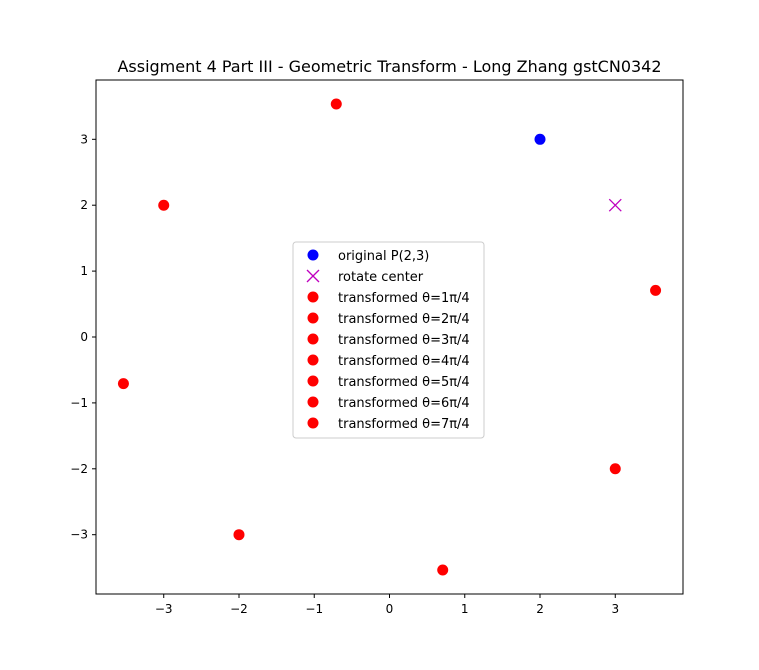 Image resolution: width=759 pixels, height=670 pixels. I want to click on x-tick-label: −3, so click(164, 609).